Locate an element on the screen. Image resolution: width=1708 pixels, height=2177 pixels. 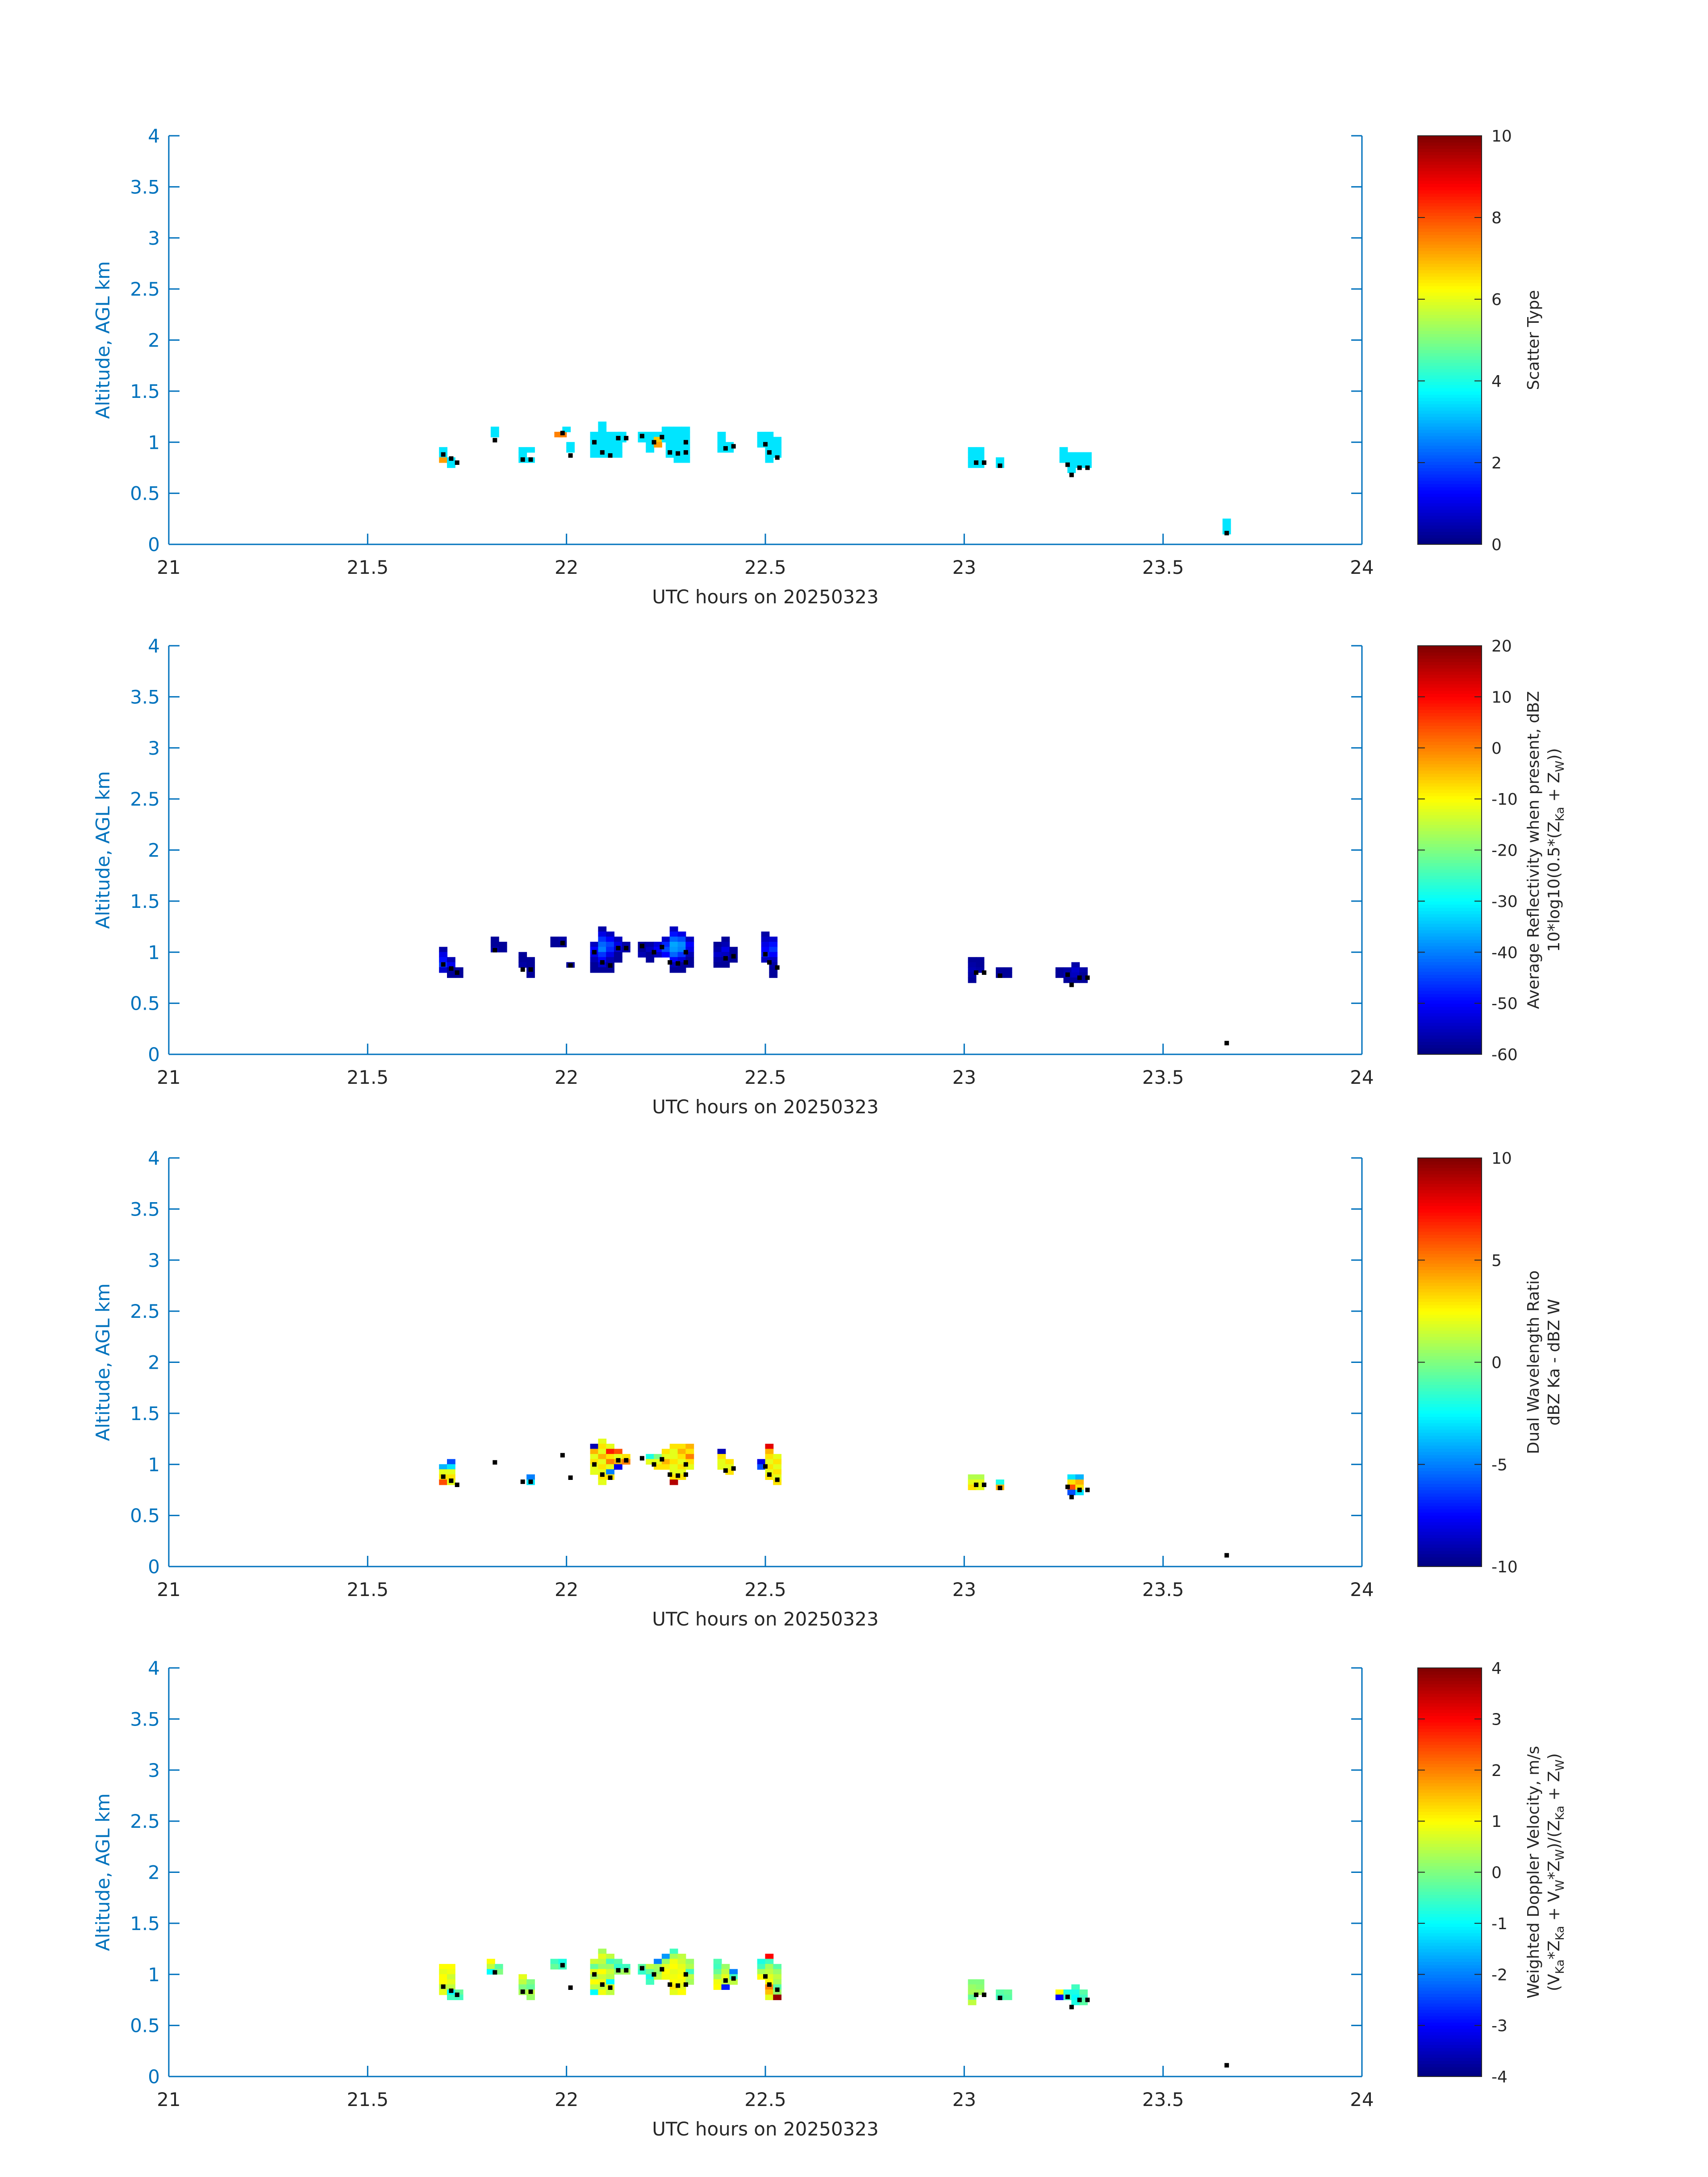
x-axis-title: UTC hours on 20250323 is located at coordinates (765, 2129).